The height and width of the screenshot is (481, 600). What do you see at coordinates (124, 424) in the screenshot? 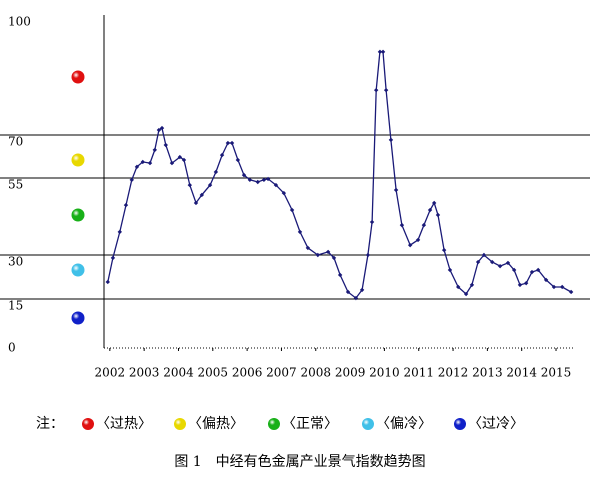
I see `legend-text: 〈过热〉` at bounding box center [124, 424].